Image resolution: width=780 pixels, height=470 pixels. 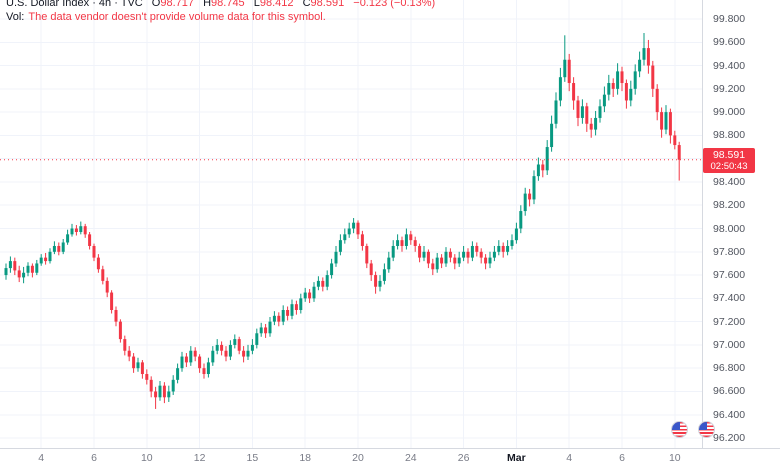 I want to click on price-axis-label: 98.200, so click(x=729, y=205).